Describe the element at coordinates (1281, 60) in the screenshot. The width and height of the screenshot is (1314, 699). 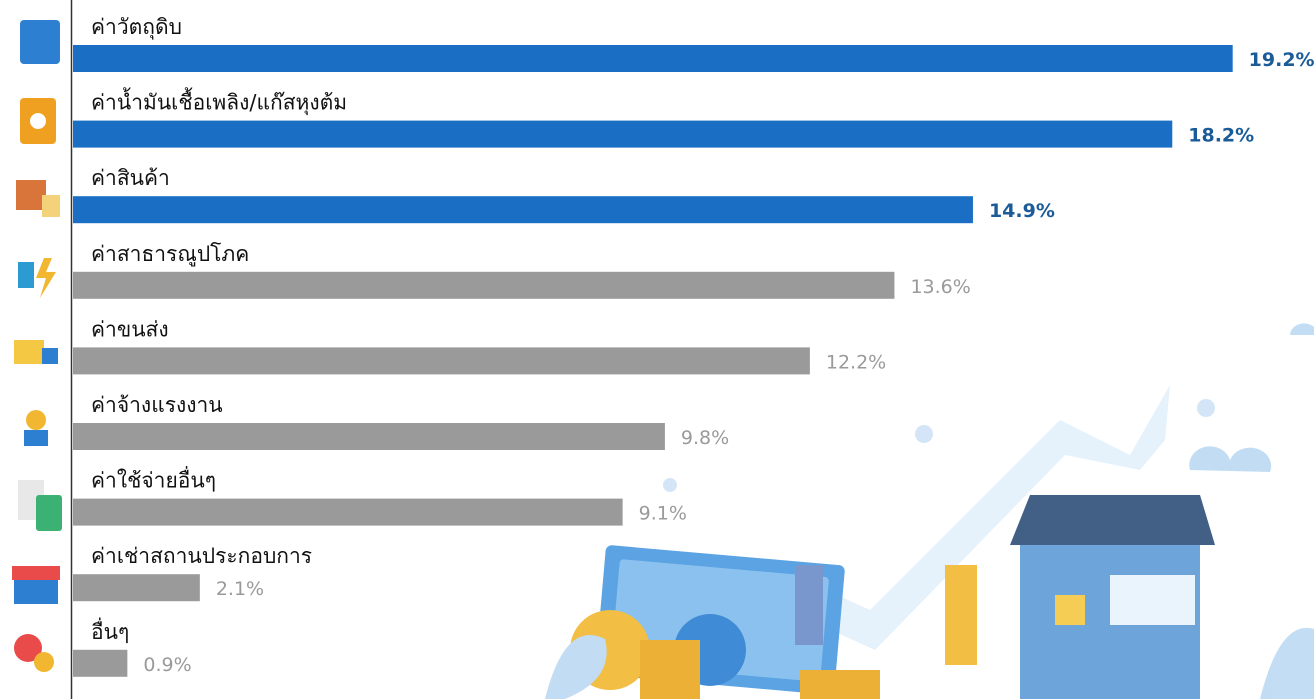
I see `value-label: 19.2%` at that location.